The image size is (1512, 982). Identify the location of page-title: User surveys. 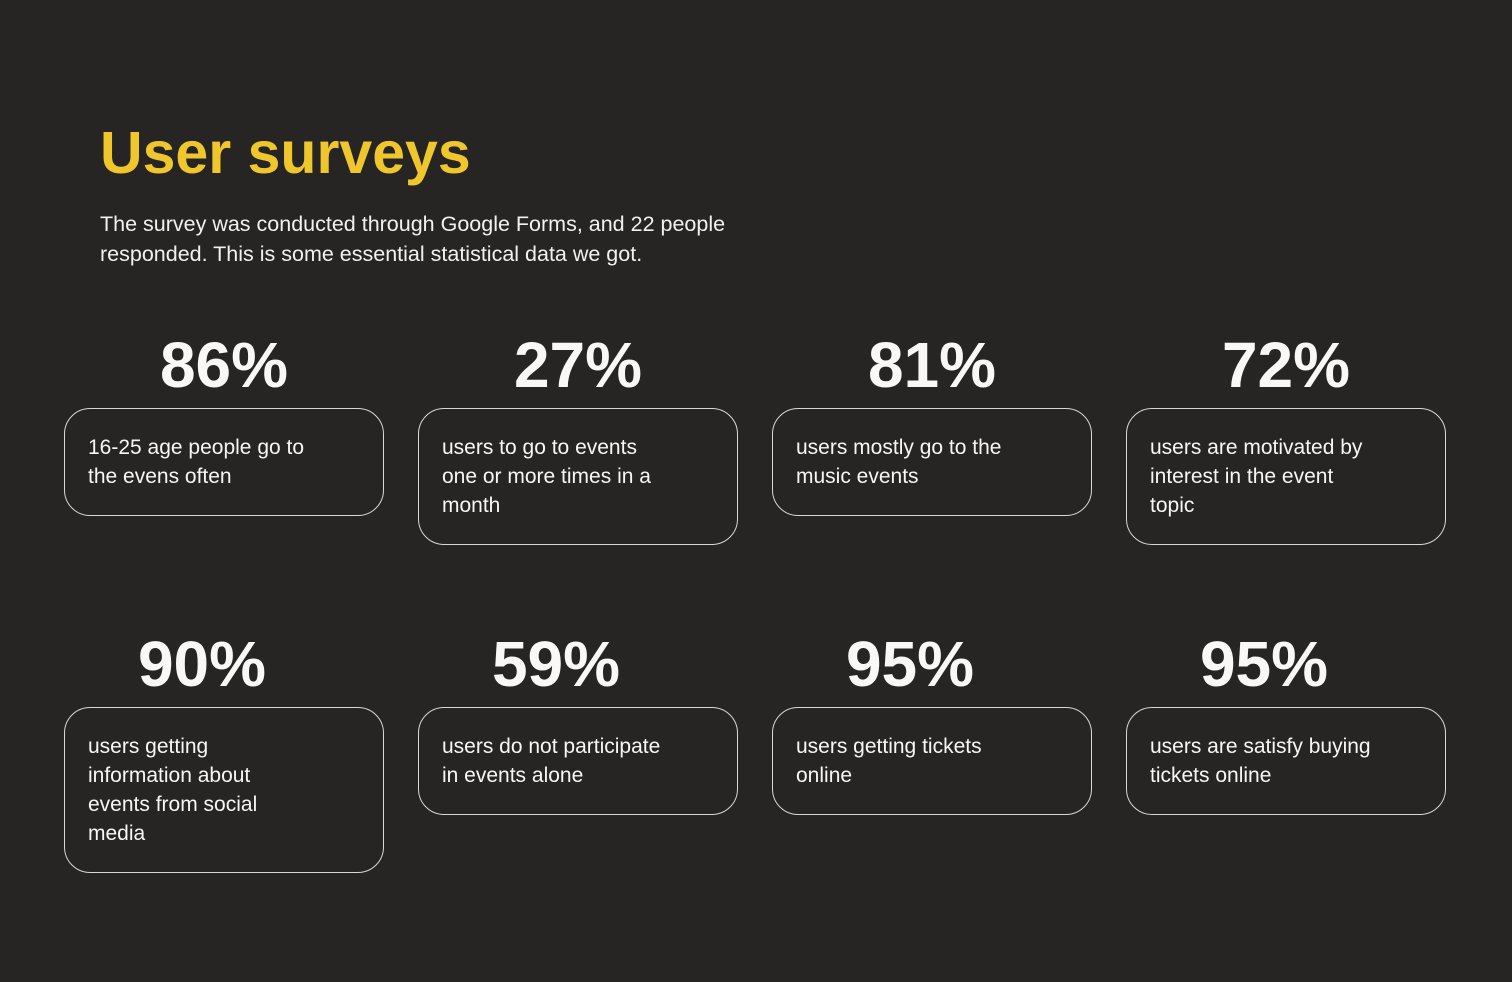
(285, 153).